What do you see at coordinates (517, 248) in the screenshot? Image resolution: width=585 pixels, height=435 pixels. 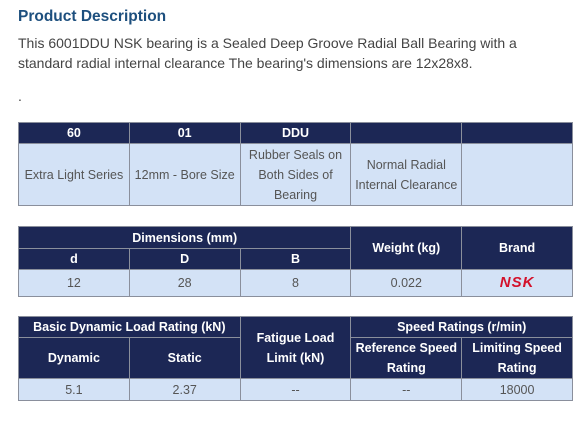 I see `header-cell: Brand` at bounding box center [517, 248].